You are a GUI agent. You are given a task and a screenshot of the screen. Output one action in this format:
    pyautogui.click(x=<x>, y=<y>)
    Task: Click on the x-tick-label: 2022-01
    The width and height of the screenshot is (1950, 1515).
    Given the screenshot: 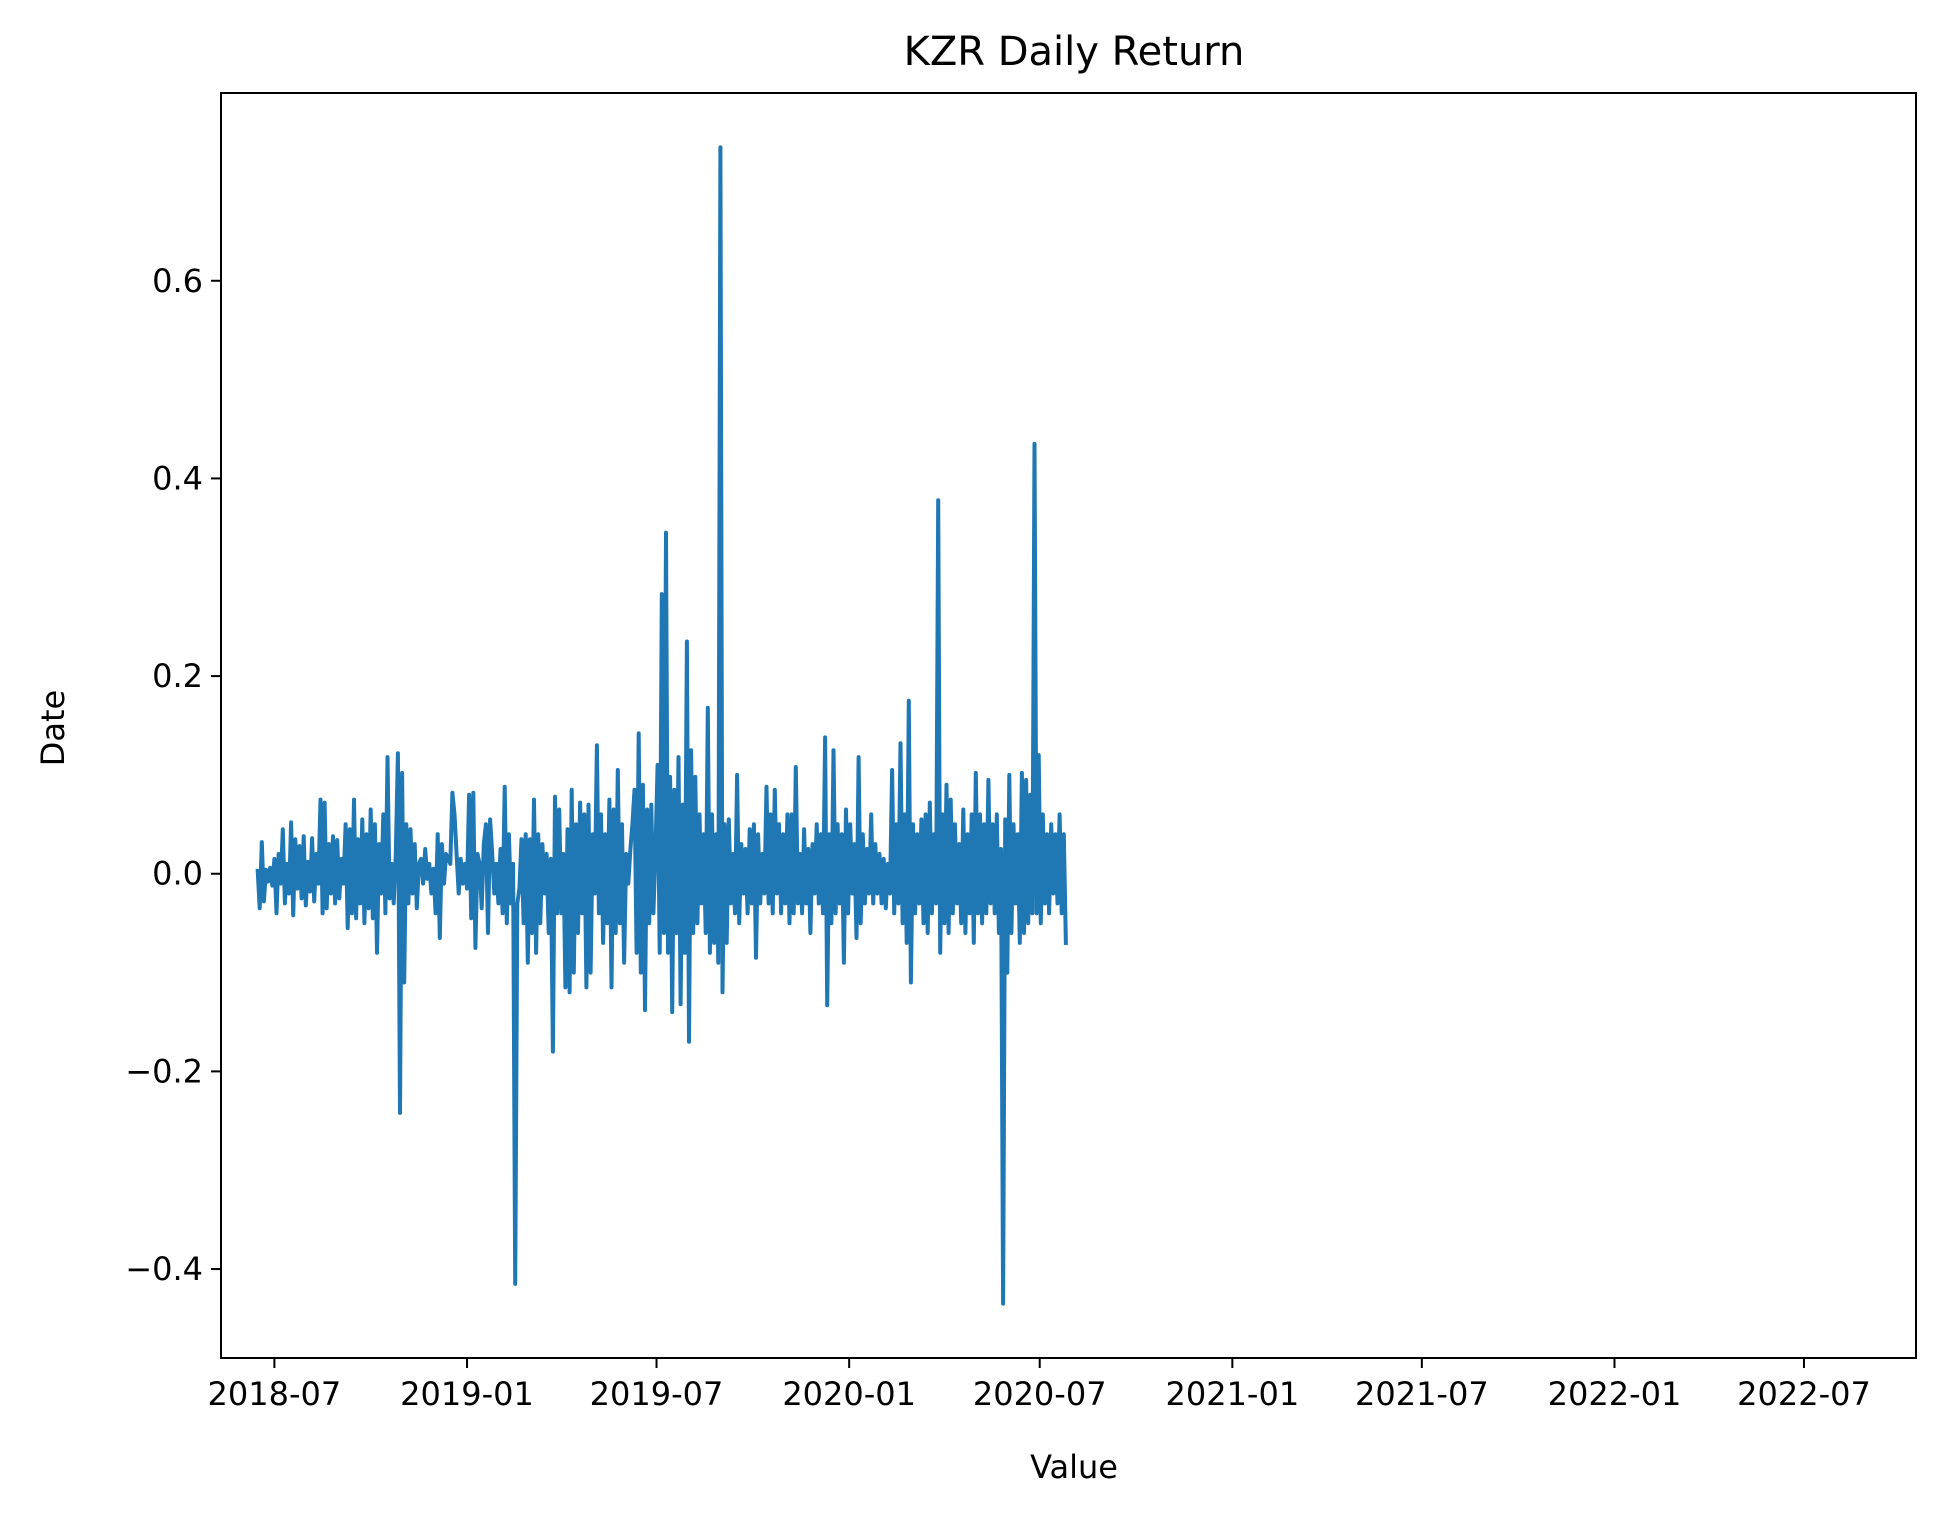 What is the action you would take?
    pyautogui.click(x=1615, y=1394)
    